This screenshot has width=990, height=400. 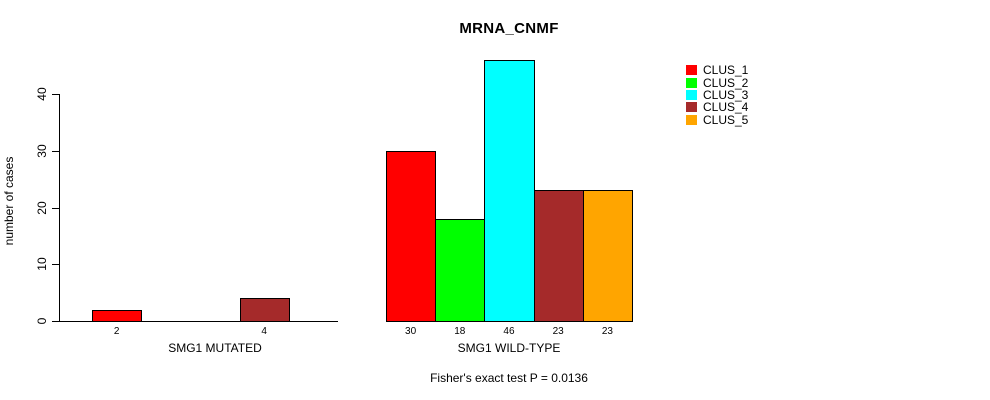 What do you see at coordinates (726, 94) in the screenshot?
I see `legend-label: CLUS_3` at bounding box center [726, 94].